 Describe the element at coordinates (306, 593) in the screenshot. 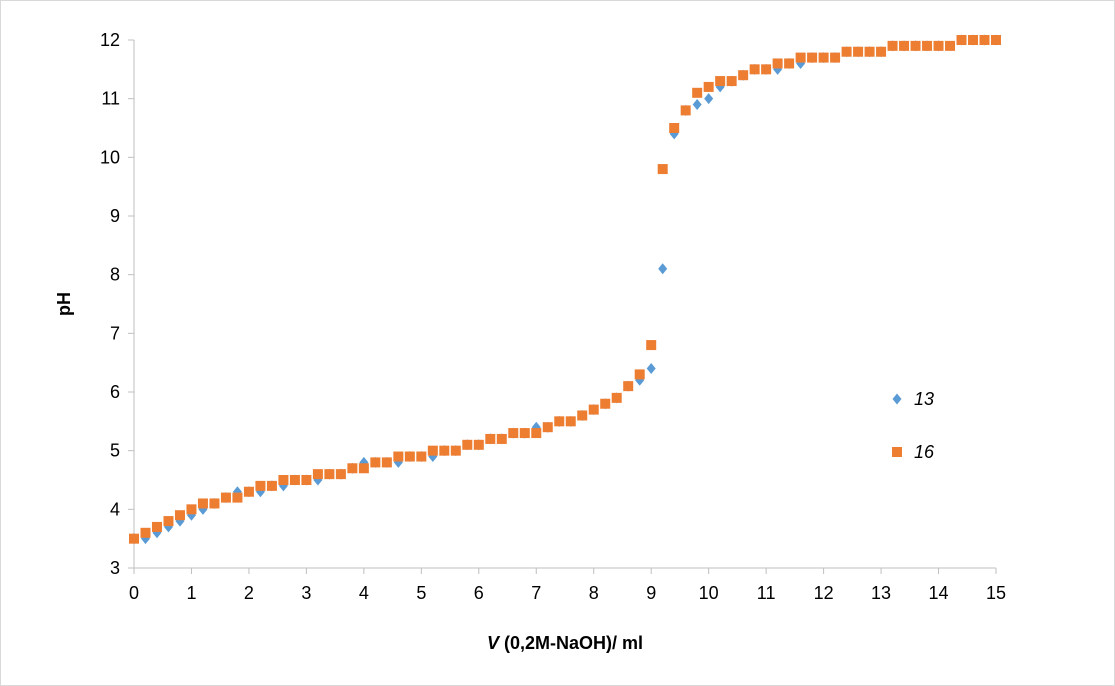

I see `x-tick-label: 3` at that location.